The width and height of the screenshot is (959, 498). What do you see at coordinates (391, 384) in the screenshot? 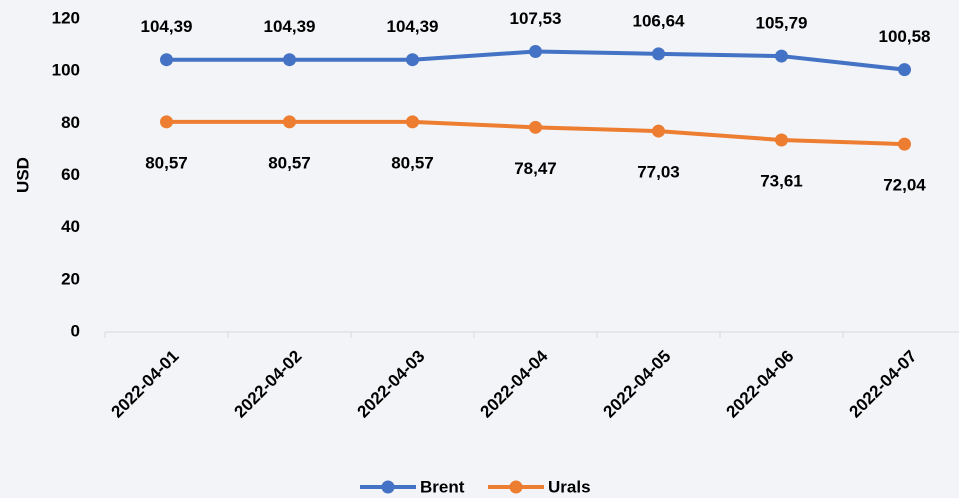
I see `x-tick-label: 2022-04-03` at bounding box center [391, 384].